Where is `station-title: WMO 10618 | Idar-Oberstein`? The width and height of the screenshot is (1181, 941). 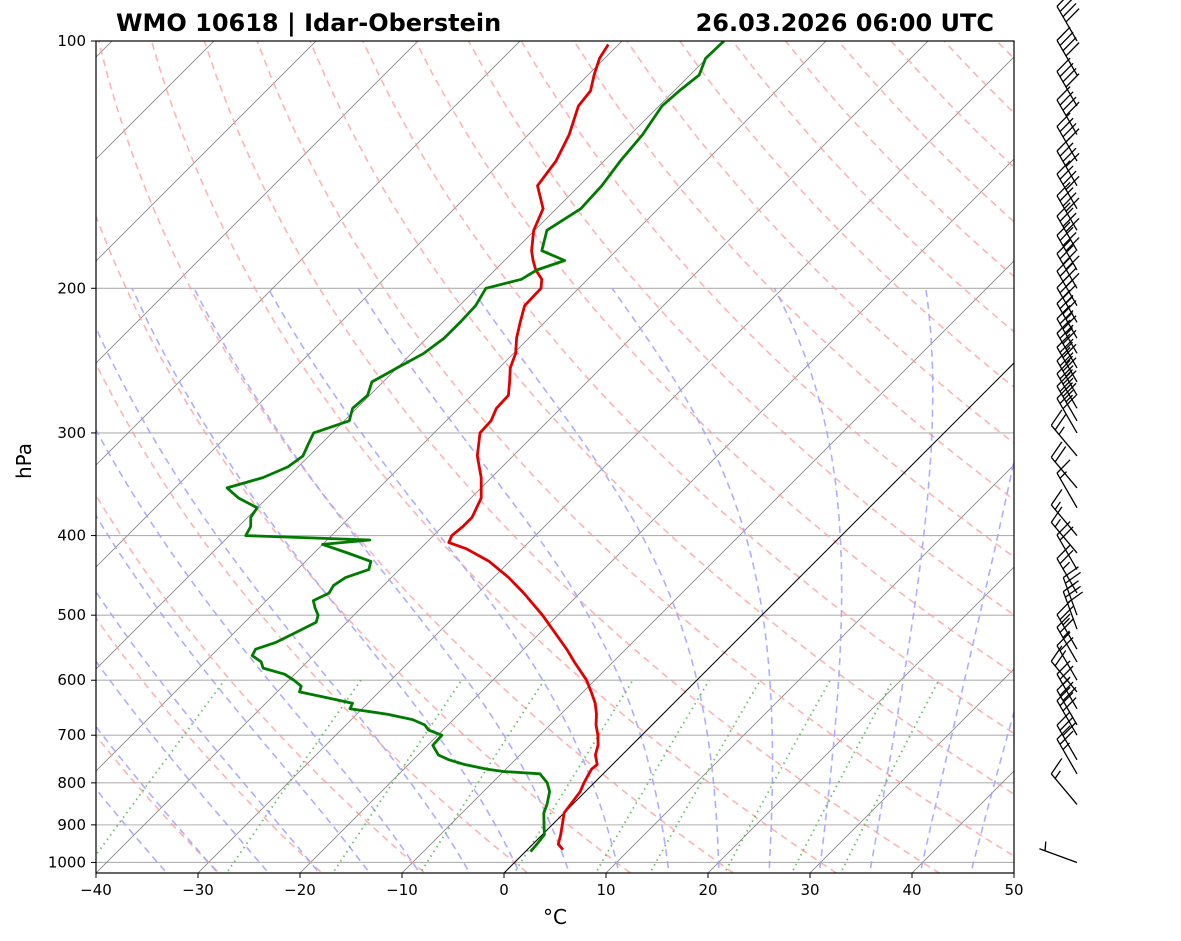 station-title: WMO 10618 | Idar-Oberstein is located at coordinates (308, 23).